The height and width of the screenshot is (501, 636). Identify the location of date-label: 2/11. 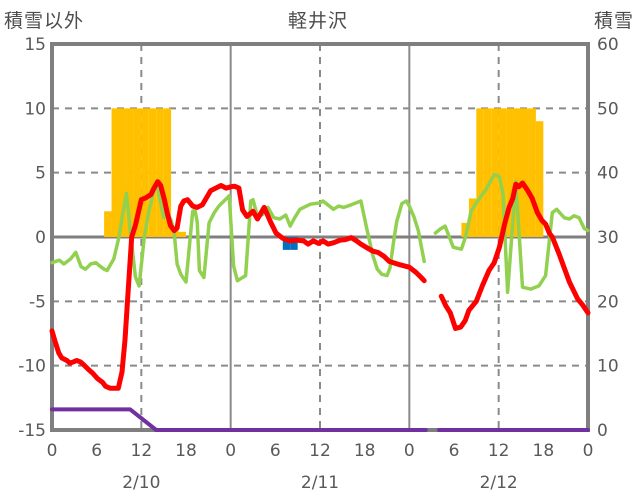
(320, 483).